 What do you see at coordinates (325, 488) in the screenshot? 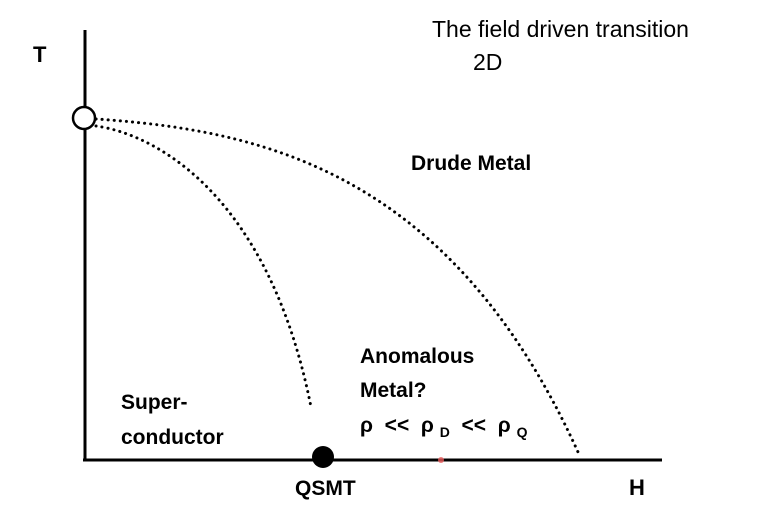
I see `qsmt-label: QSMT` at bounding box center [325, 488].